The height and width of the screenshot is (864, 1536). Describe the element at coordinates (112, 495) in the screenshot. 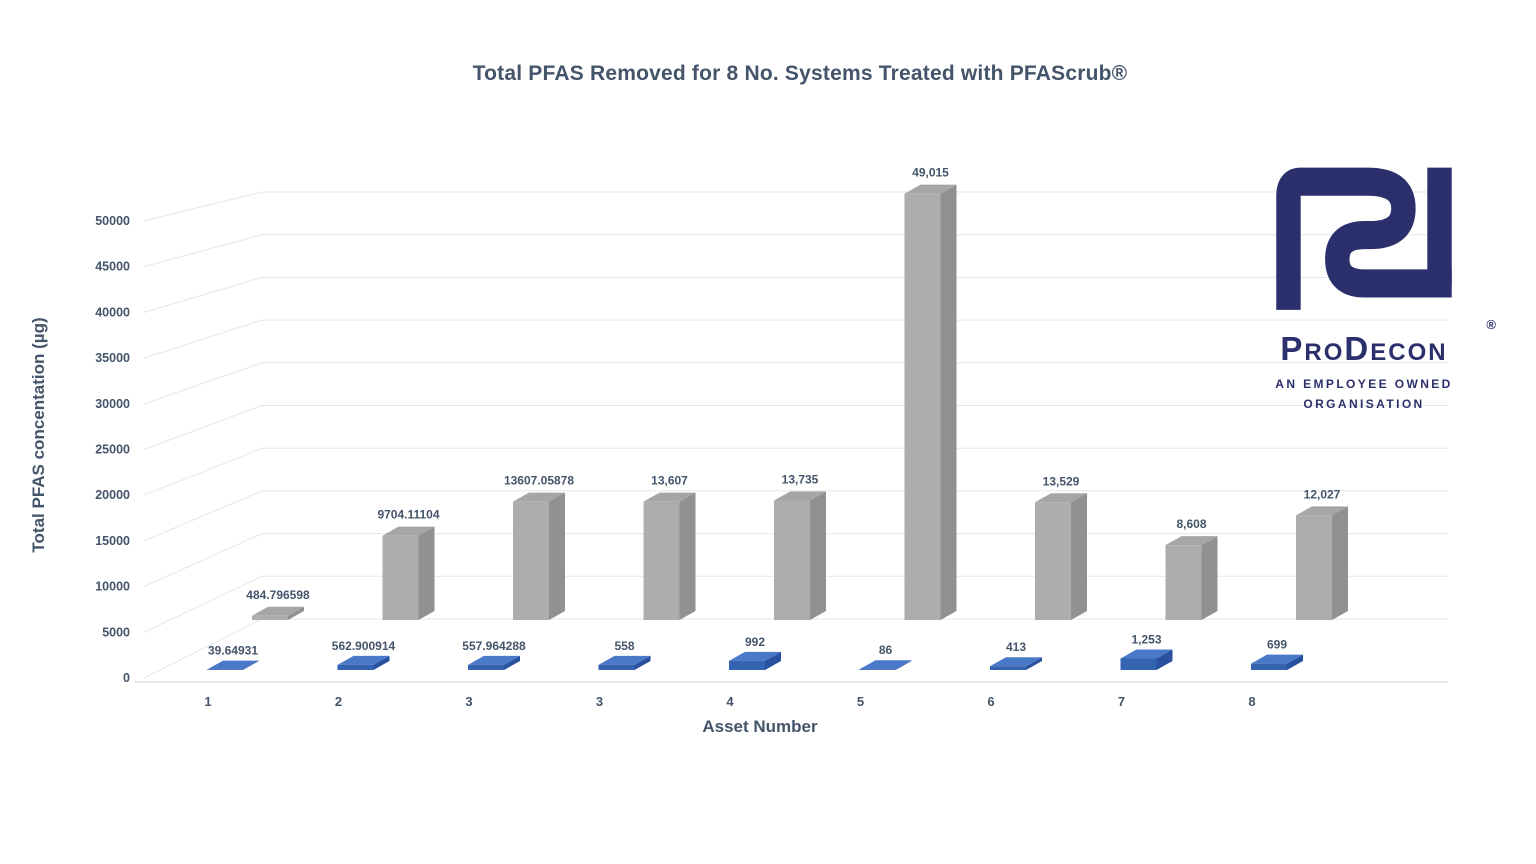

I see `y-tick-label: 20000` at that location.